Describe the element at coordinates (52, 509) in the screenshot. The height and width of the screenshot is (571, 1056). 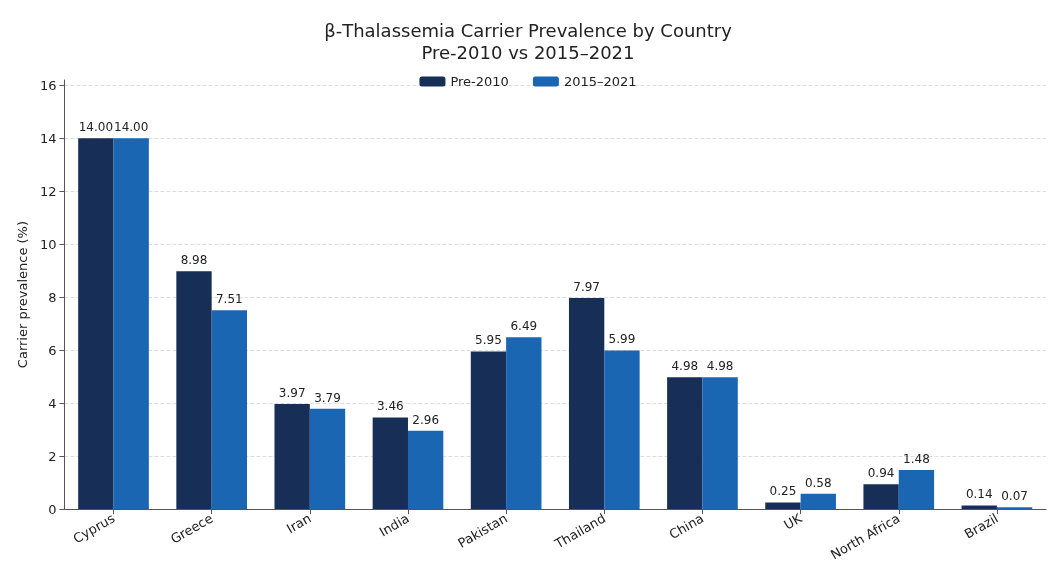
I see `y-tick-label: 0` at that location.